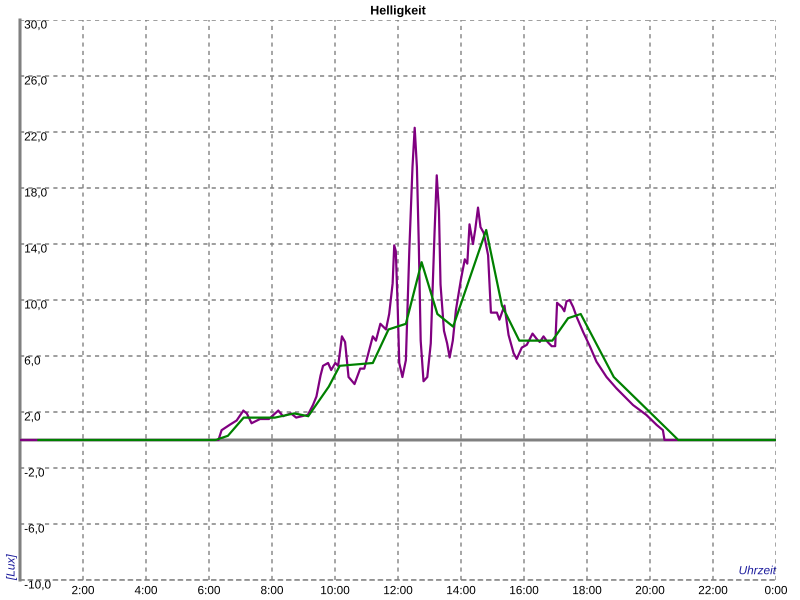 The height and width of the screenshot is (600, 800). What do you see at coordinates (83, 590) in the screenshot?
I see `x-tick-label: 2:00` at bounding box center [83, 590].